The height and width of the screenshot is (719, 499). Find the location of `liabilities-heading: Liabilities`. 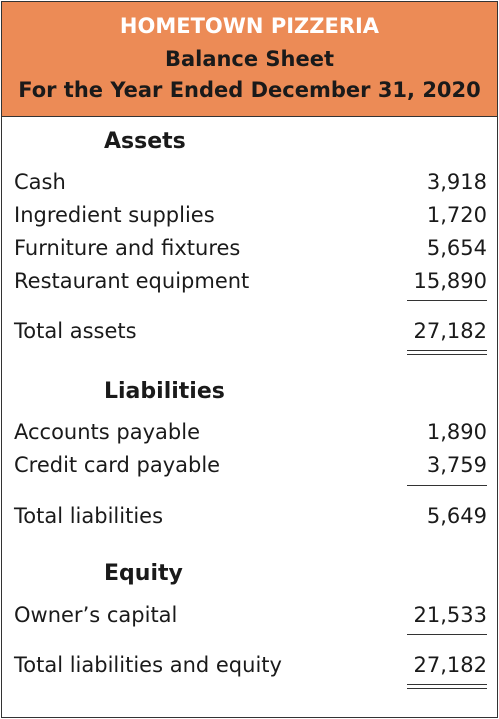

liabilities-heading: Liabilities is located at coordinates (164, 391).